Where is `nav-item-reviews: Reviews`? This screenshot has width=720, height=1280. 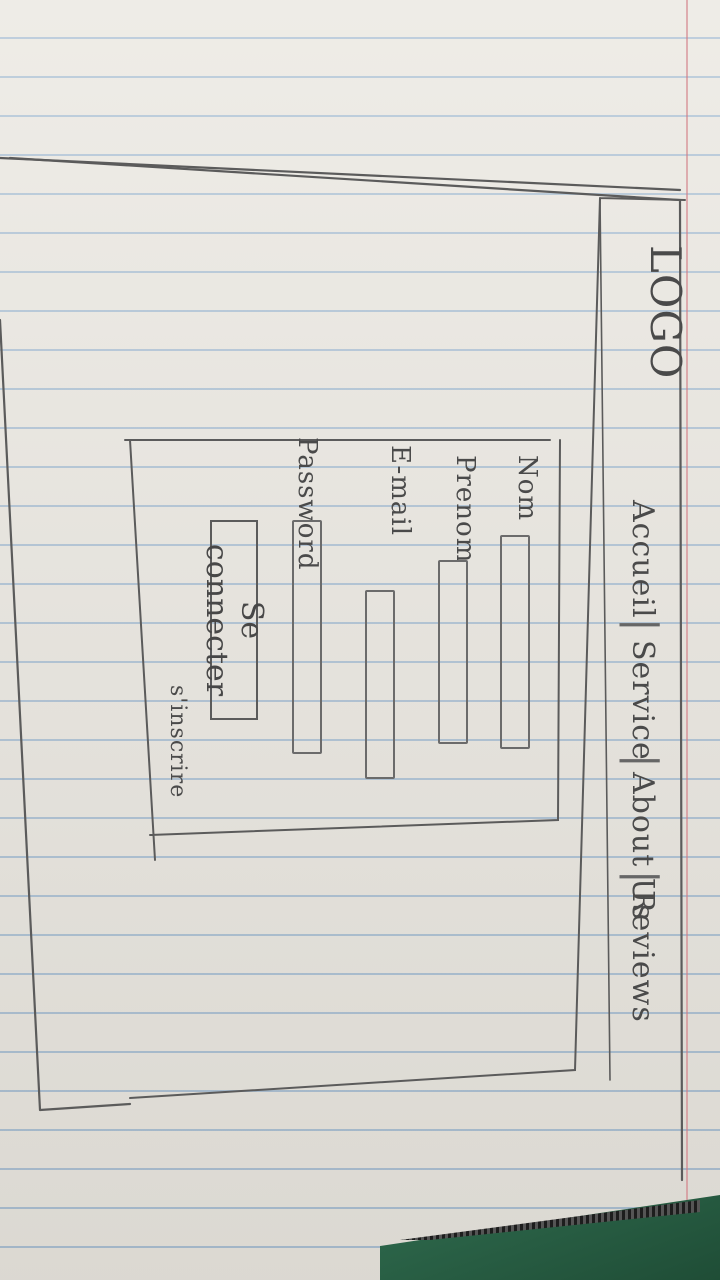
nav-item-reviews: Reviews is located at coordinates (642, 956).